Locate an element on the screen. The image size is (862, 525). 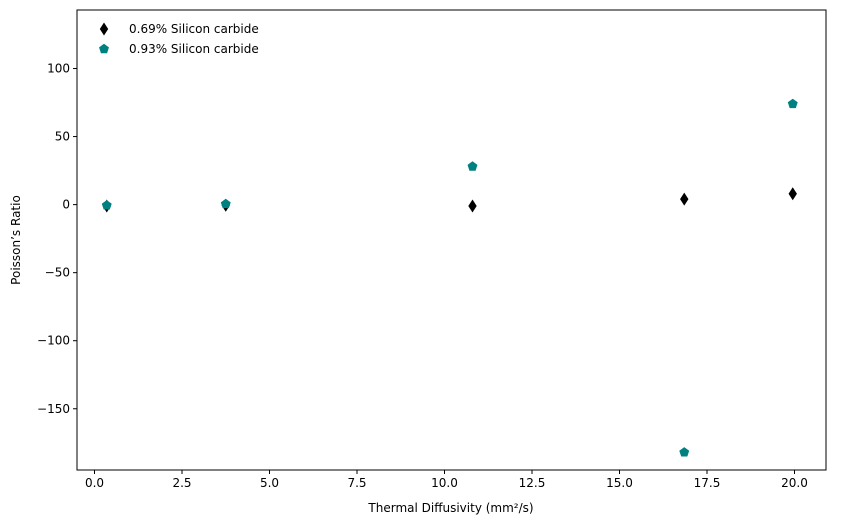
y-axis-label: Poisson’s Ratio is located at coordinates (16, 240).